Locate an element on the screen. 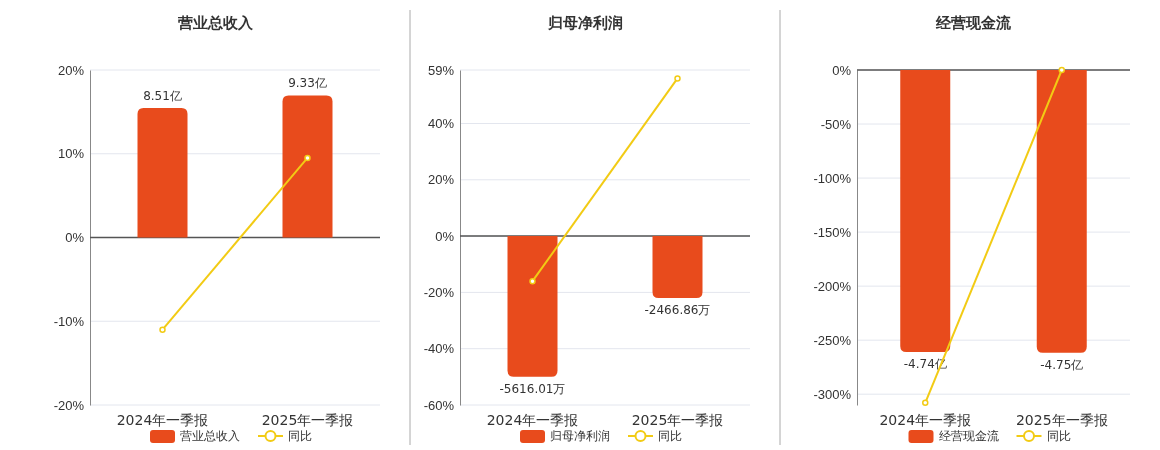  y-tick-label: -200% is located at coordinates (832, 286).